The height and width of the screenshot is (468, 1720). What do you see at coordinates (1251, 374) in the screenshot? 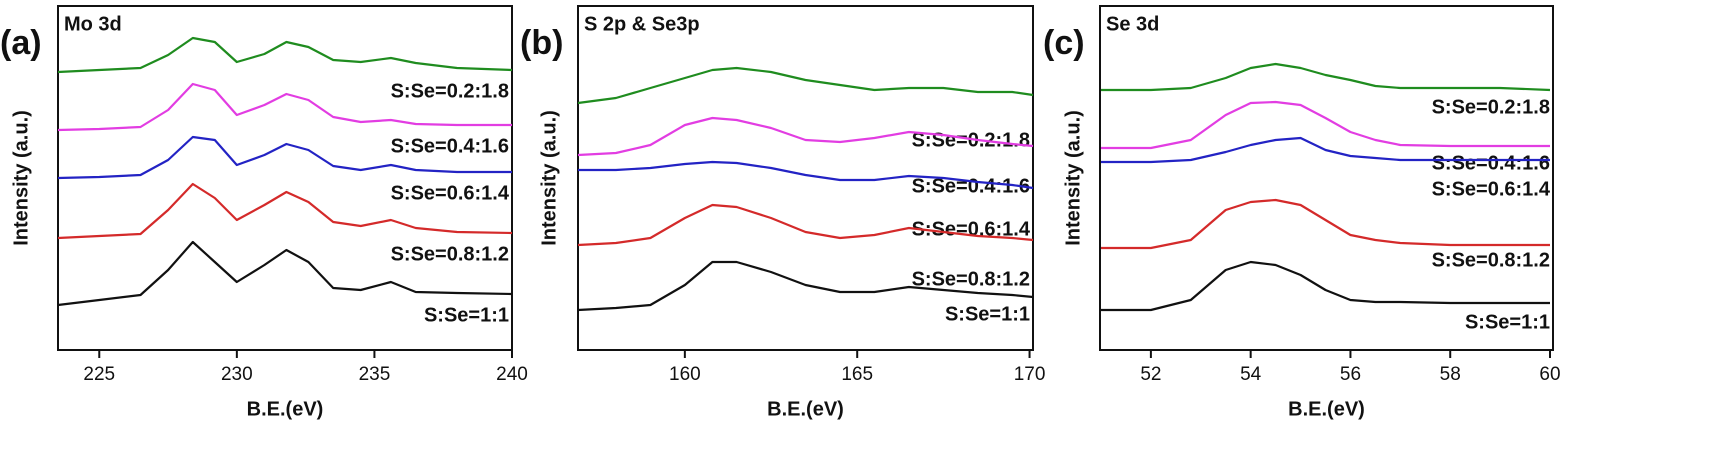
I see `x-tick-label: 54` at bounding box center [1251, 374].